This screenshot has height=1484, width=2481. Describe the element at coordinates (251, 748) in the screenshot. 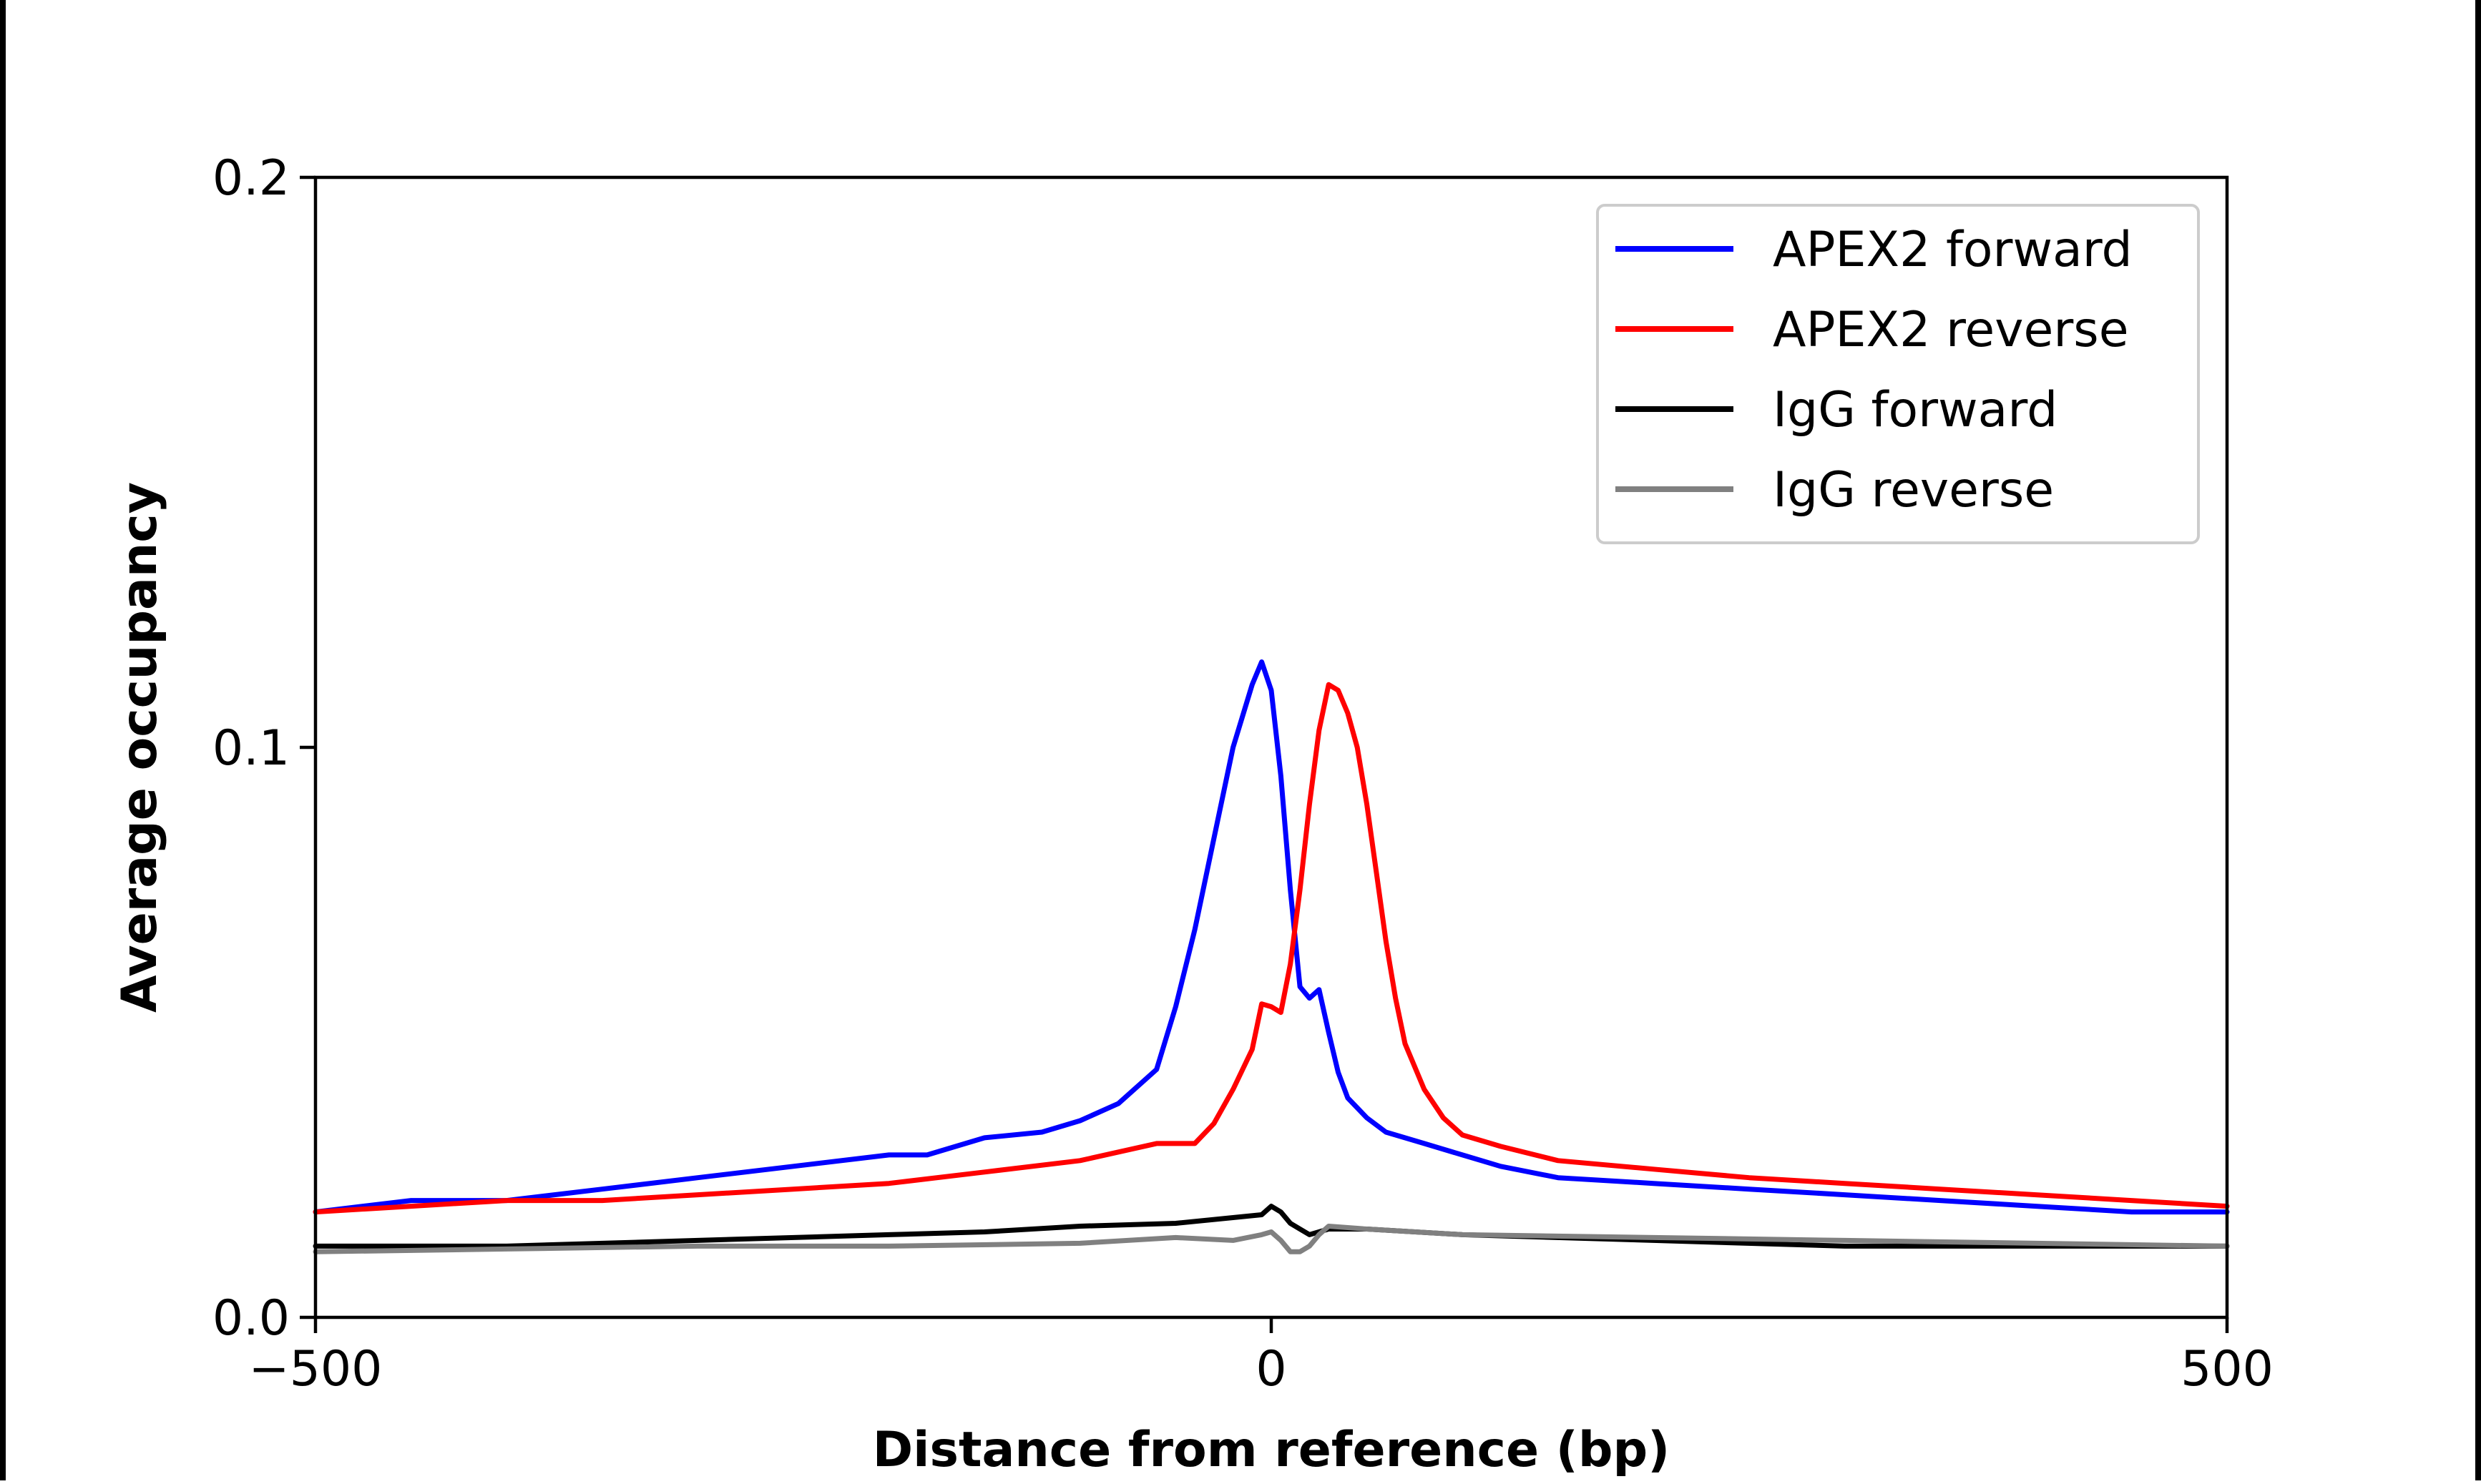

I see `y-tick-label: 0.1` at that location.